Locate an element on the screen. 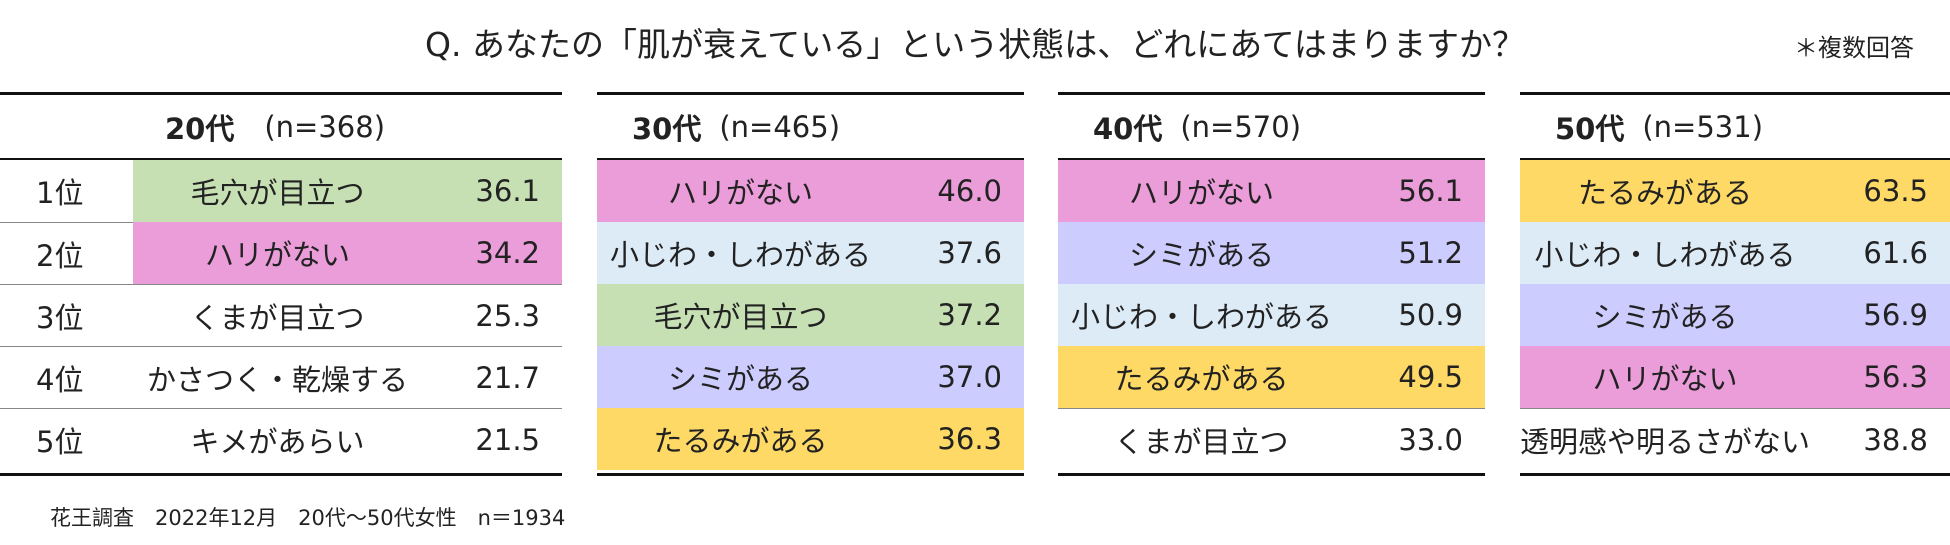  rank: 1位 is located at coordinates (60, 193).